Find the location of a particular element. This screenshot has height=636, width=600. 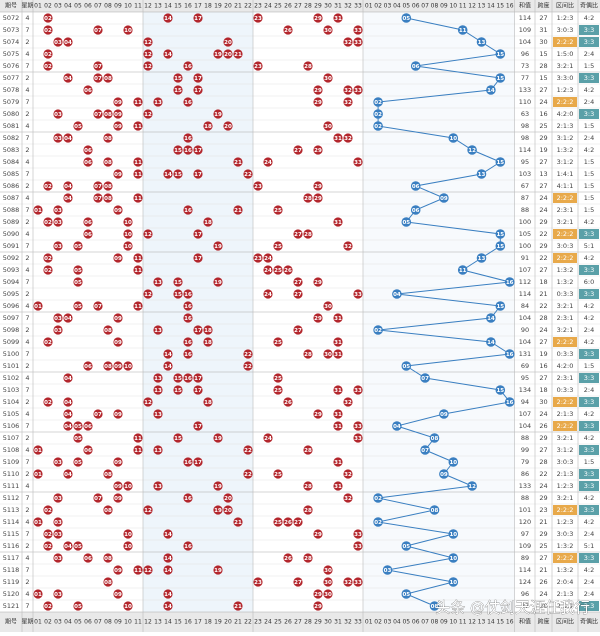

stat: 98 is located at coordinates (525, 138).